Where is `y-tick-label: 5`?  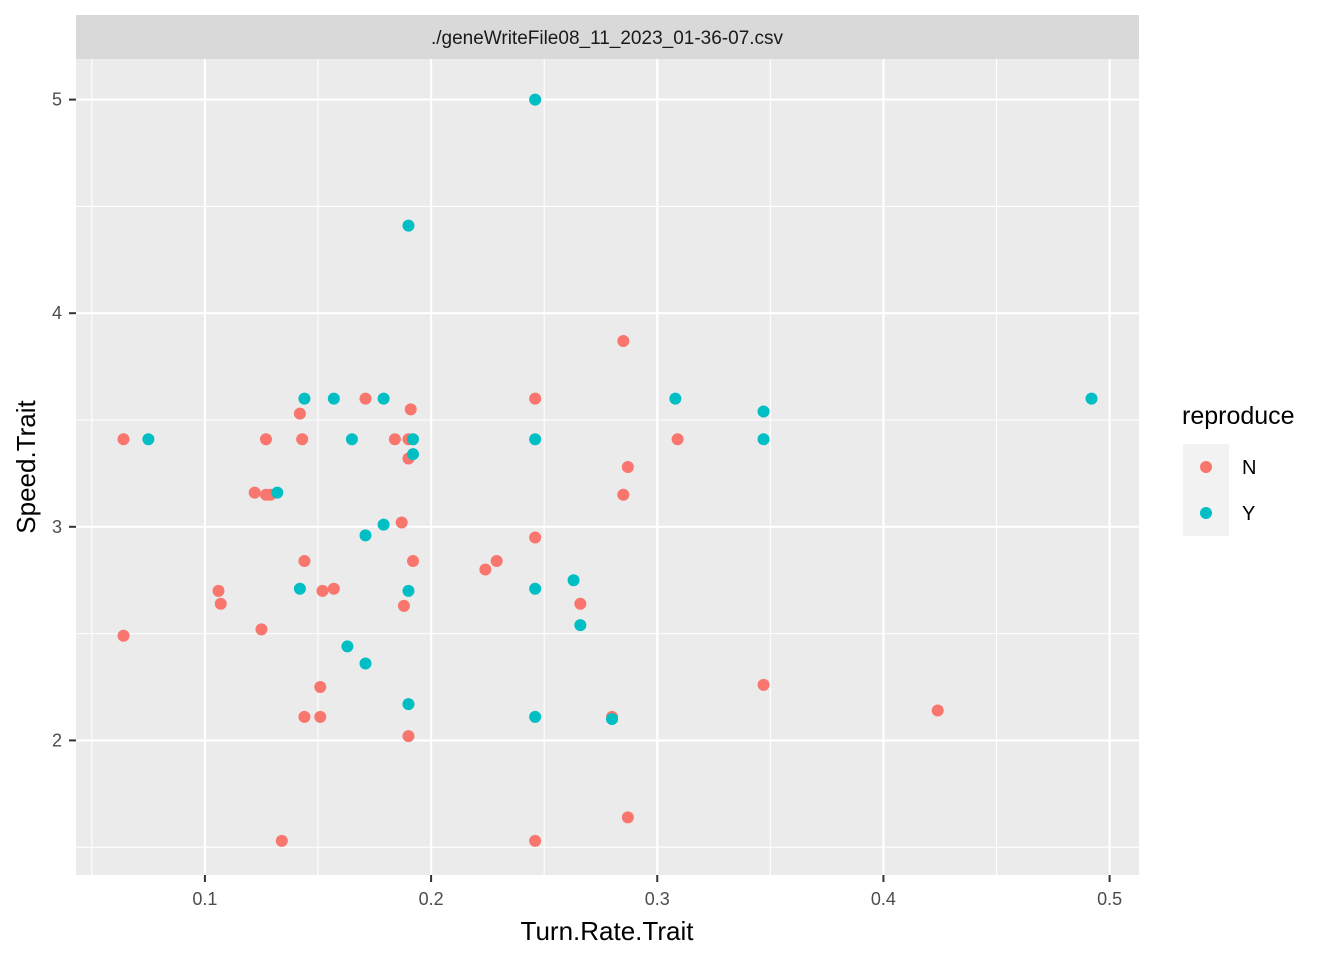
y-tick-label: 5 is located at coordinates (57, 100).